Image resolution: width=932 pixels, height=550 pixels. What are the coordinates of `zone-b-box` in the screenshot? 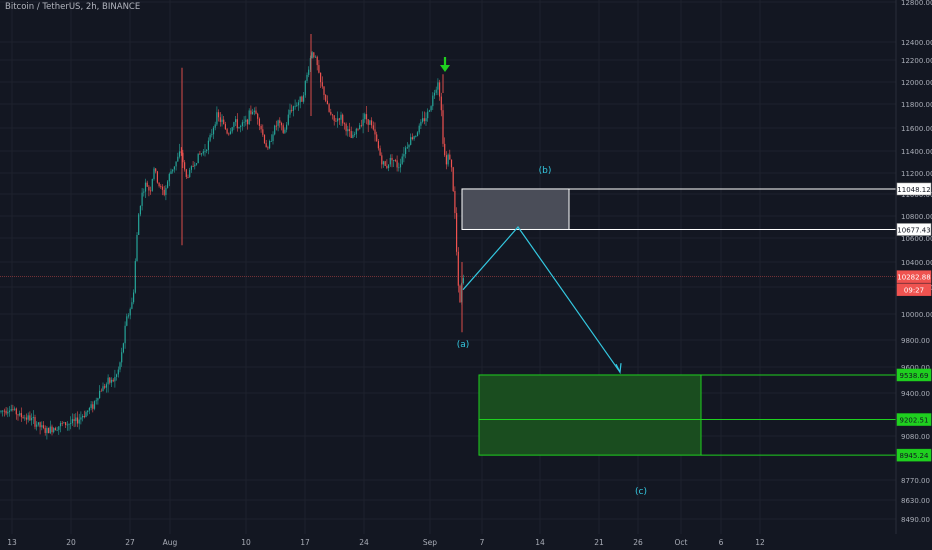 It's located at (515, 209).